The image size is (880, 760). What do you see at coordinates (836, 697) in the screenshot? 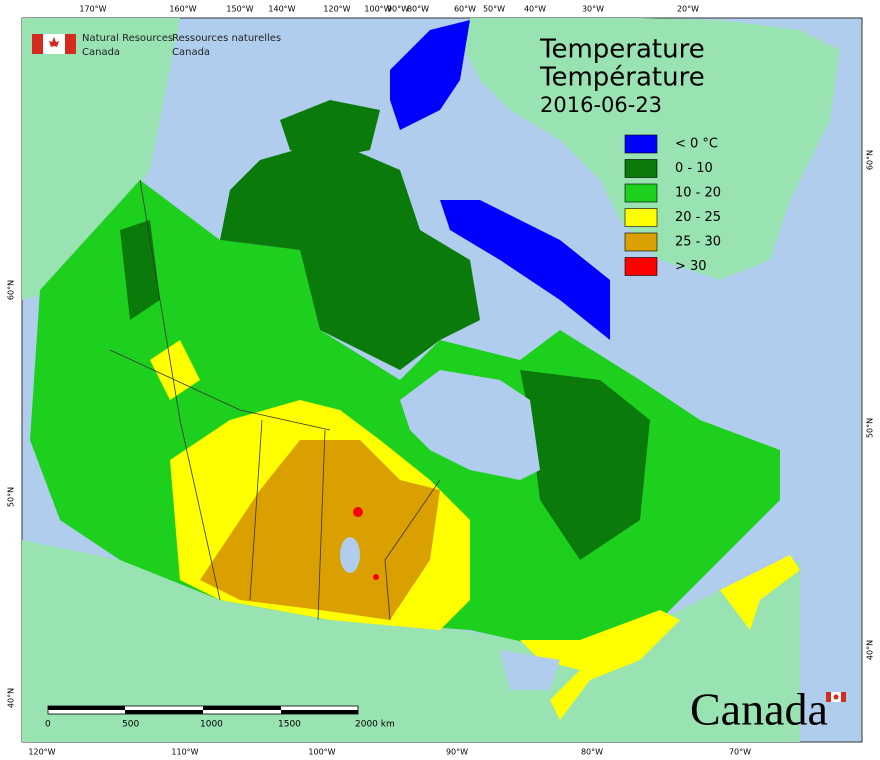
I see `wordmark-flag` at bounding box center [836, 697].